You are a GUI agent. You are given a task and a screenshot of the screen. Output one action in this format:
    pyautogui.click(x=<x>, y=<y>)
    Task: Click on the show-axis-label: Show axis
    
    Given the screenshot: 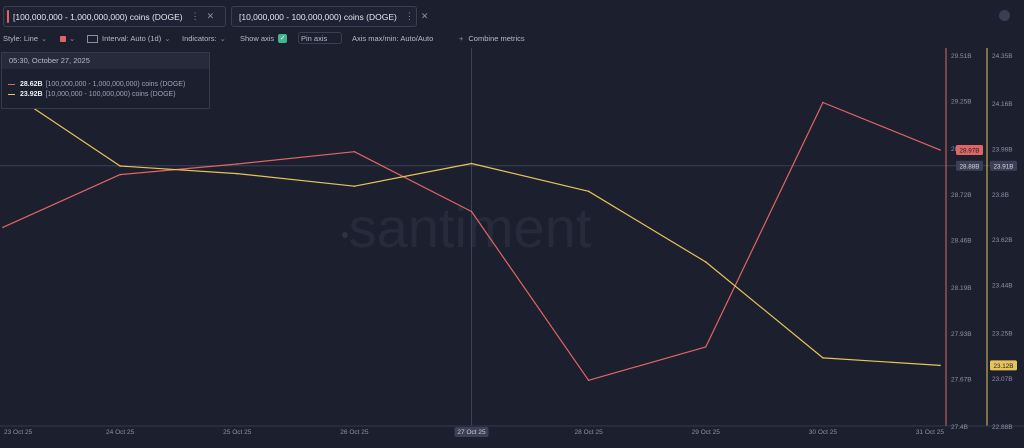 What is the action you would take?
    pyautogui.click(x=257, y=38)
    